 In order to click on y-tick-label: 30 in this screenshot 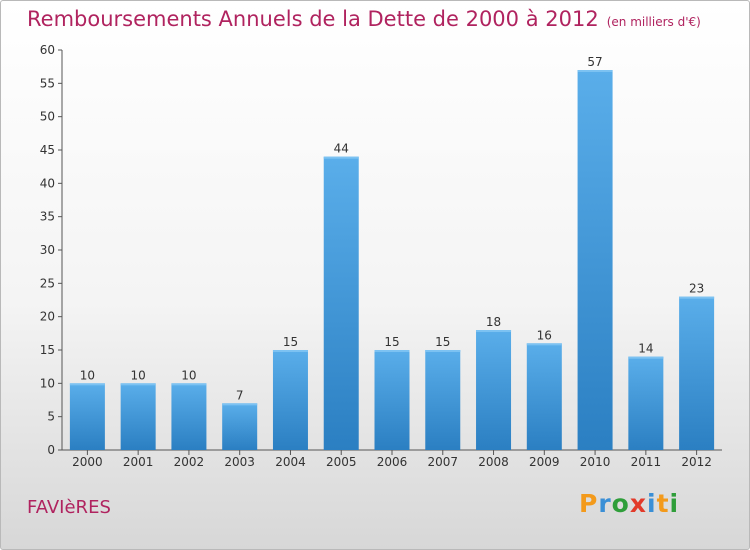, I will do `click(47, 250)`.